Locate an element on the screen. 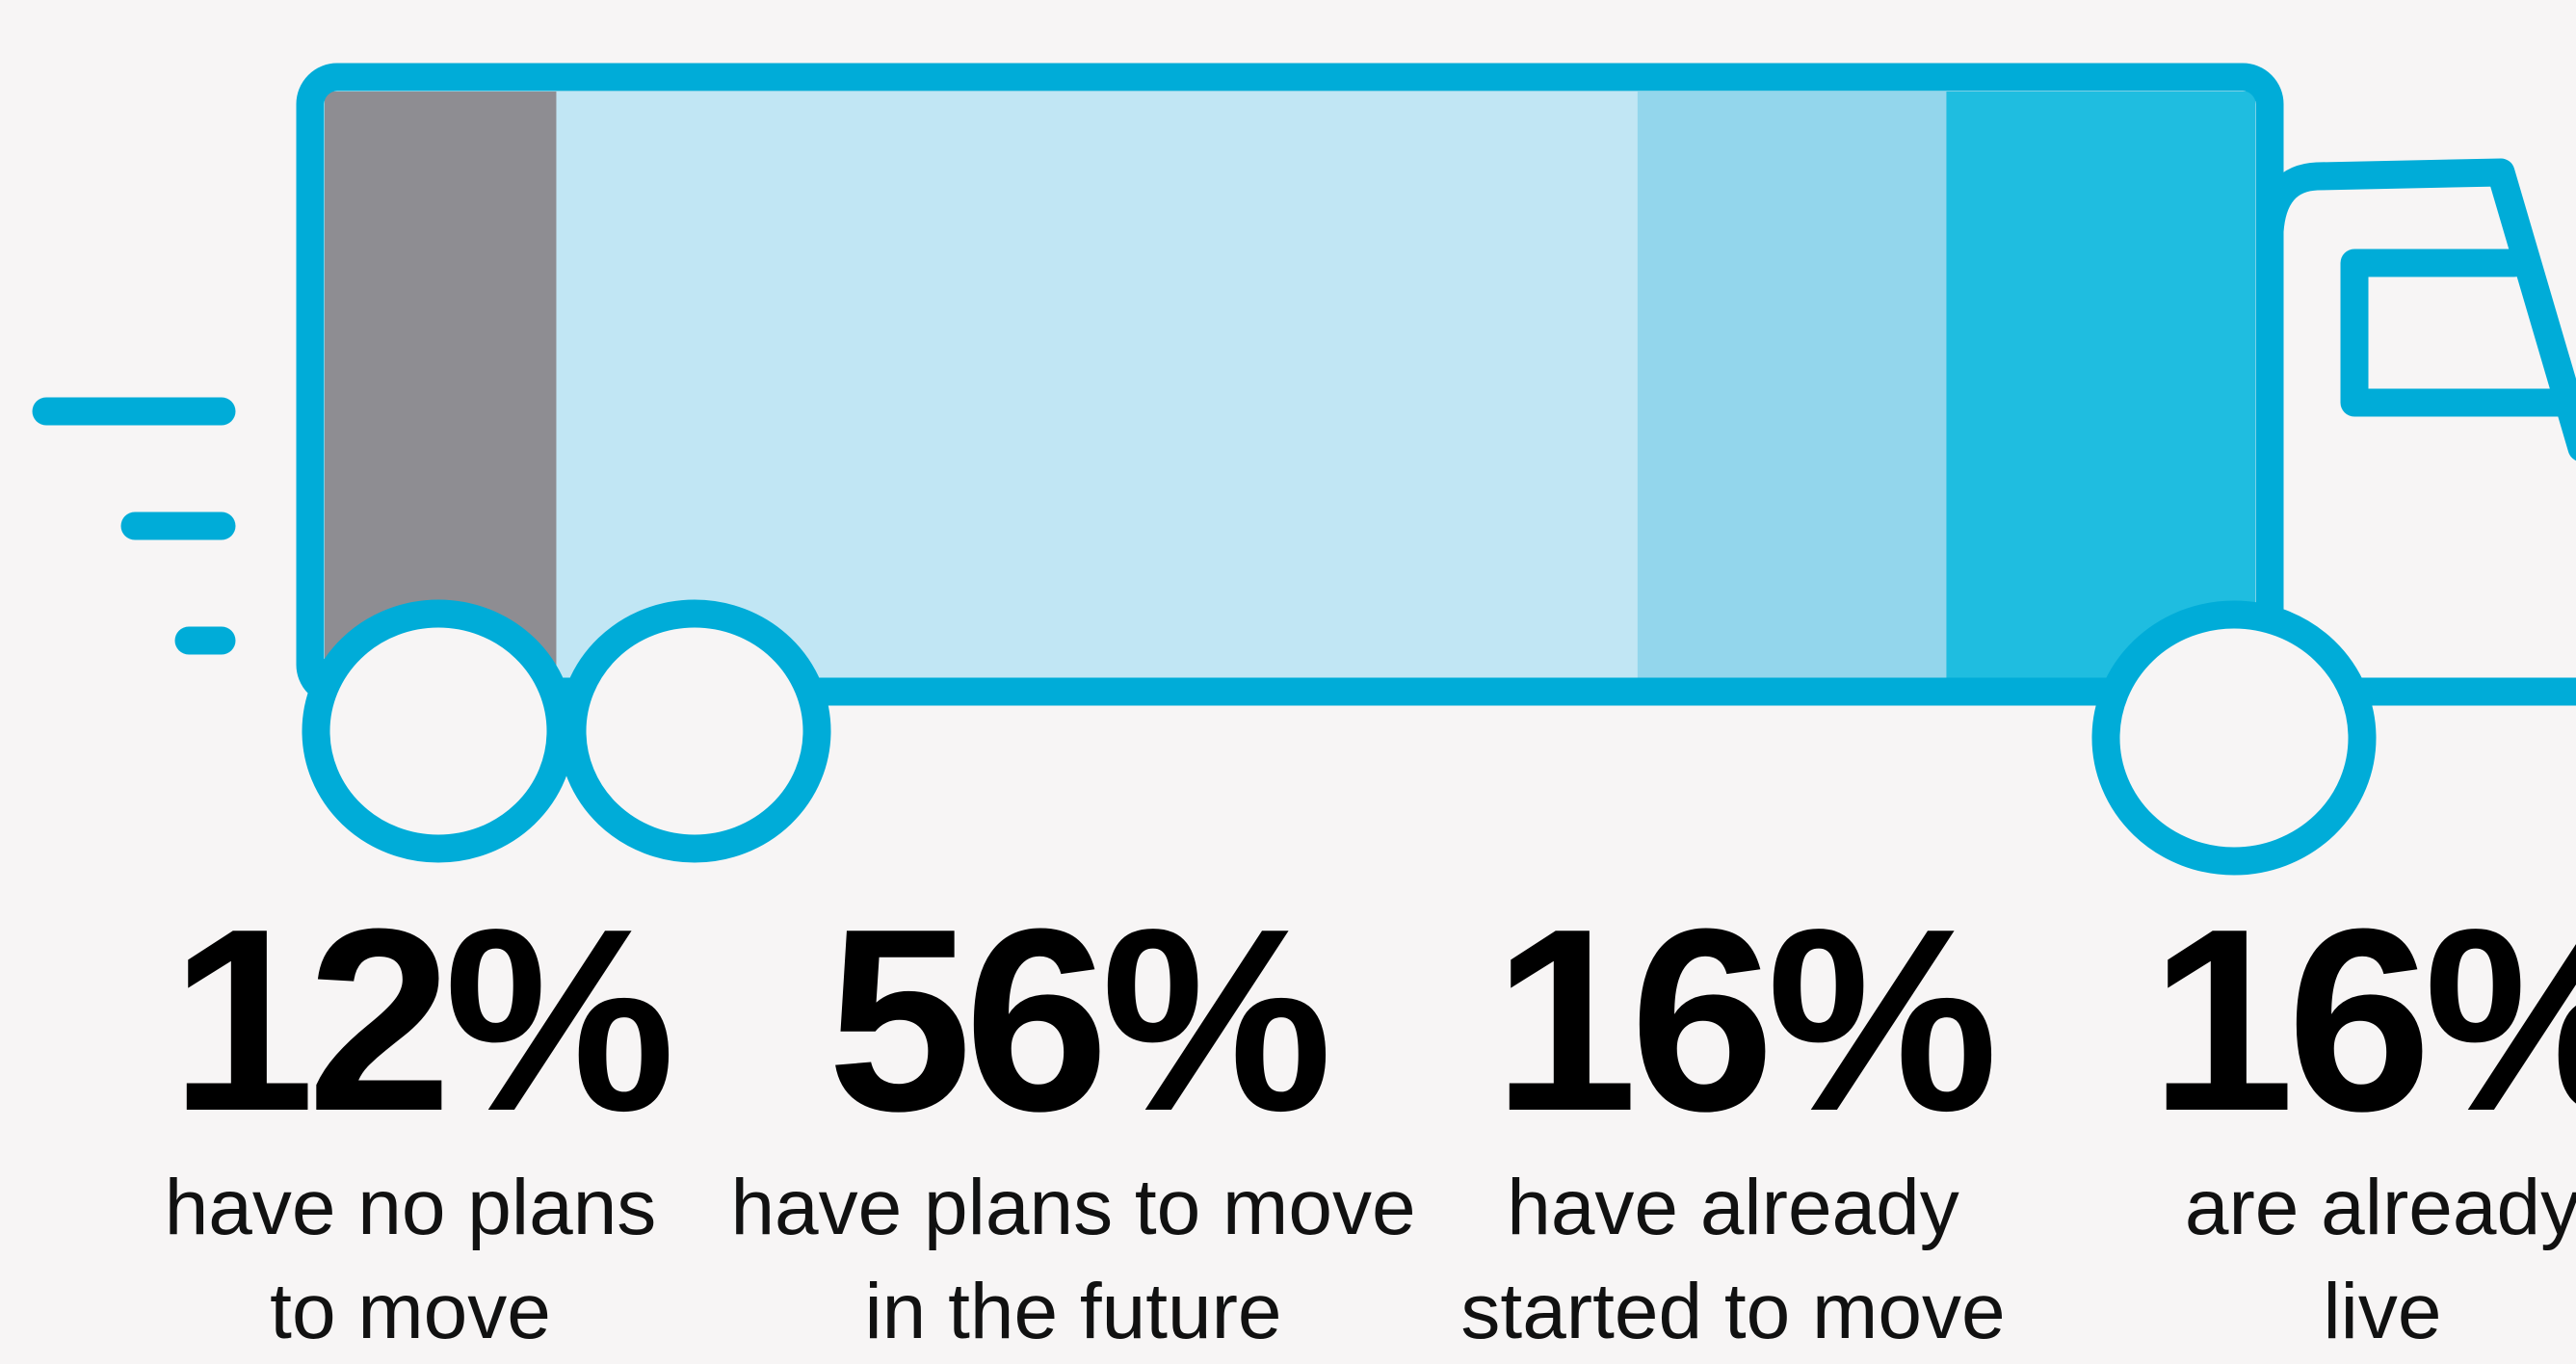  percent-label: 56% is located at coordinates (1079, 1021).